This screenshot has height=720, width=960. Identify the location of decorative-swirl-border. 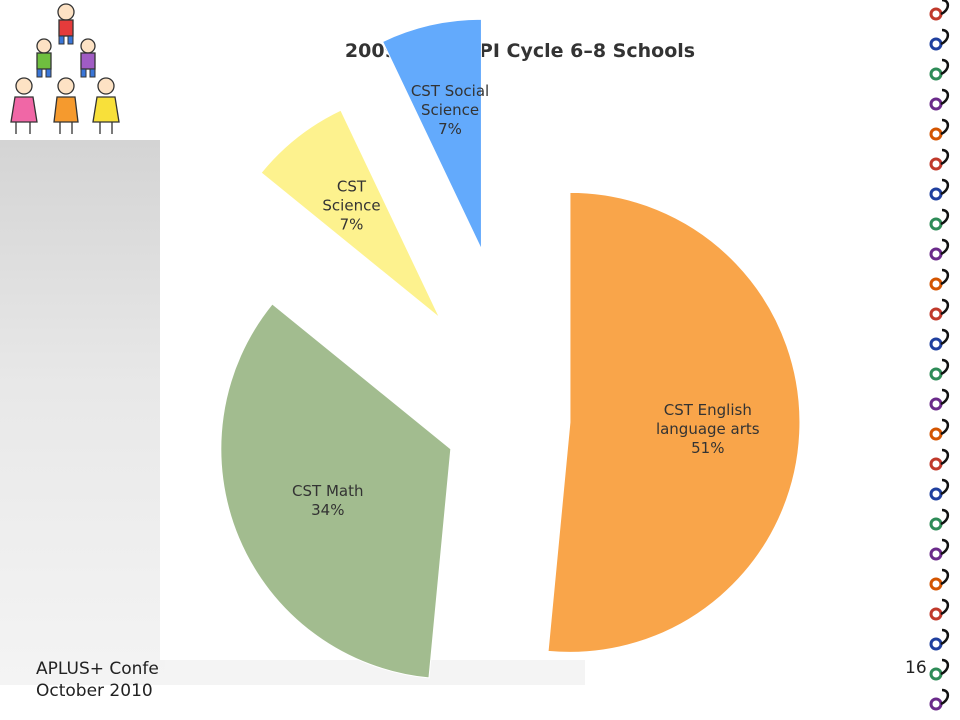
(939, 355).